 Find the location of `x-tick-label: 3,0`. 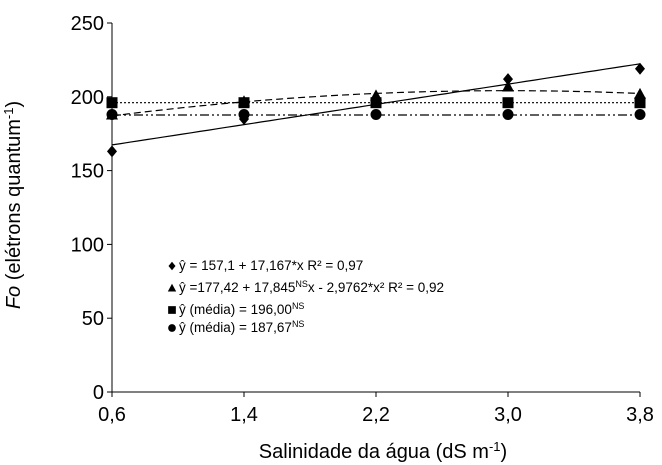

x-tick-label: 3,0 is located at coordinates (508, 415).